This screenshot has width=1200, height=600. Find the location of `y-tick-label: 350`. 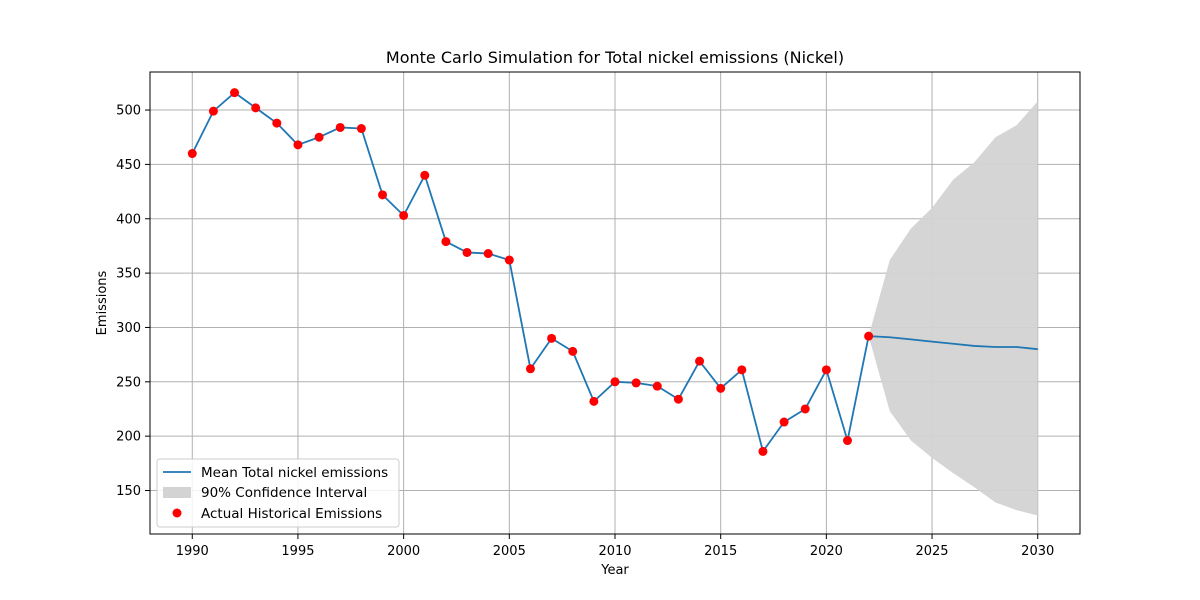

y-tick-label: 350 is located at coordinates (128, 274).